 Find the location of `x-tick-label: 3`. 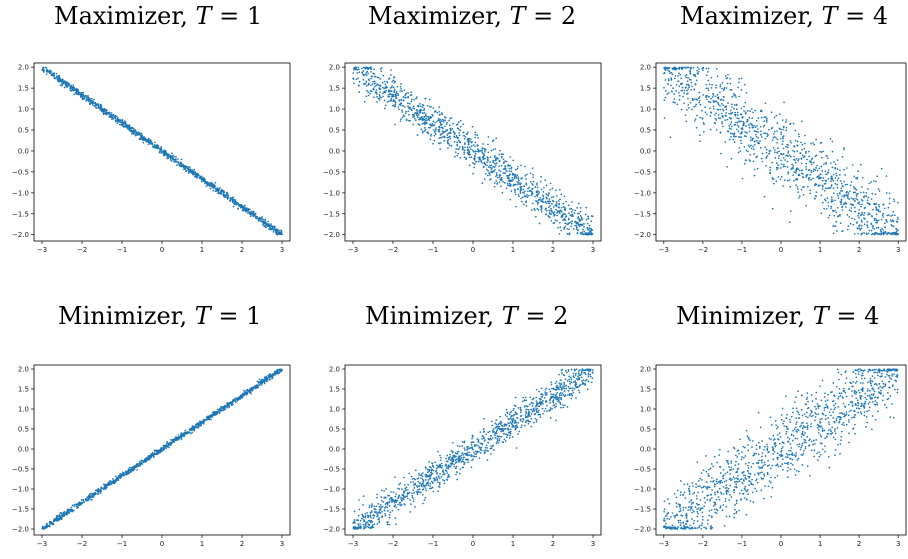

x-tick-label: 3 is located at coordinates (593, 250).